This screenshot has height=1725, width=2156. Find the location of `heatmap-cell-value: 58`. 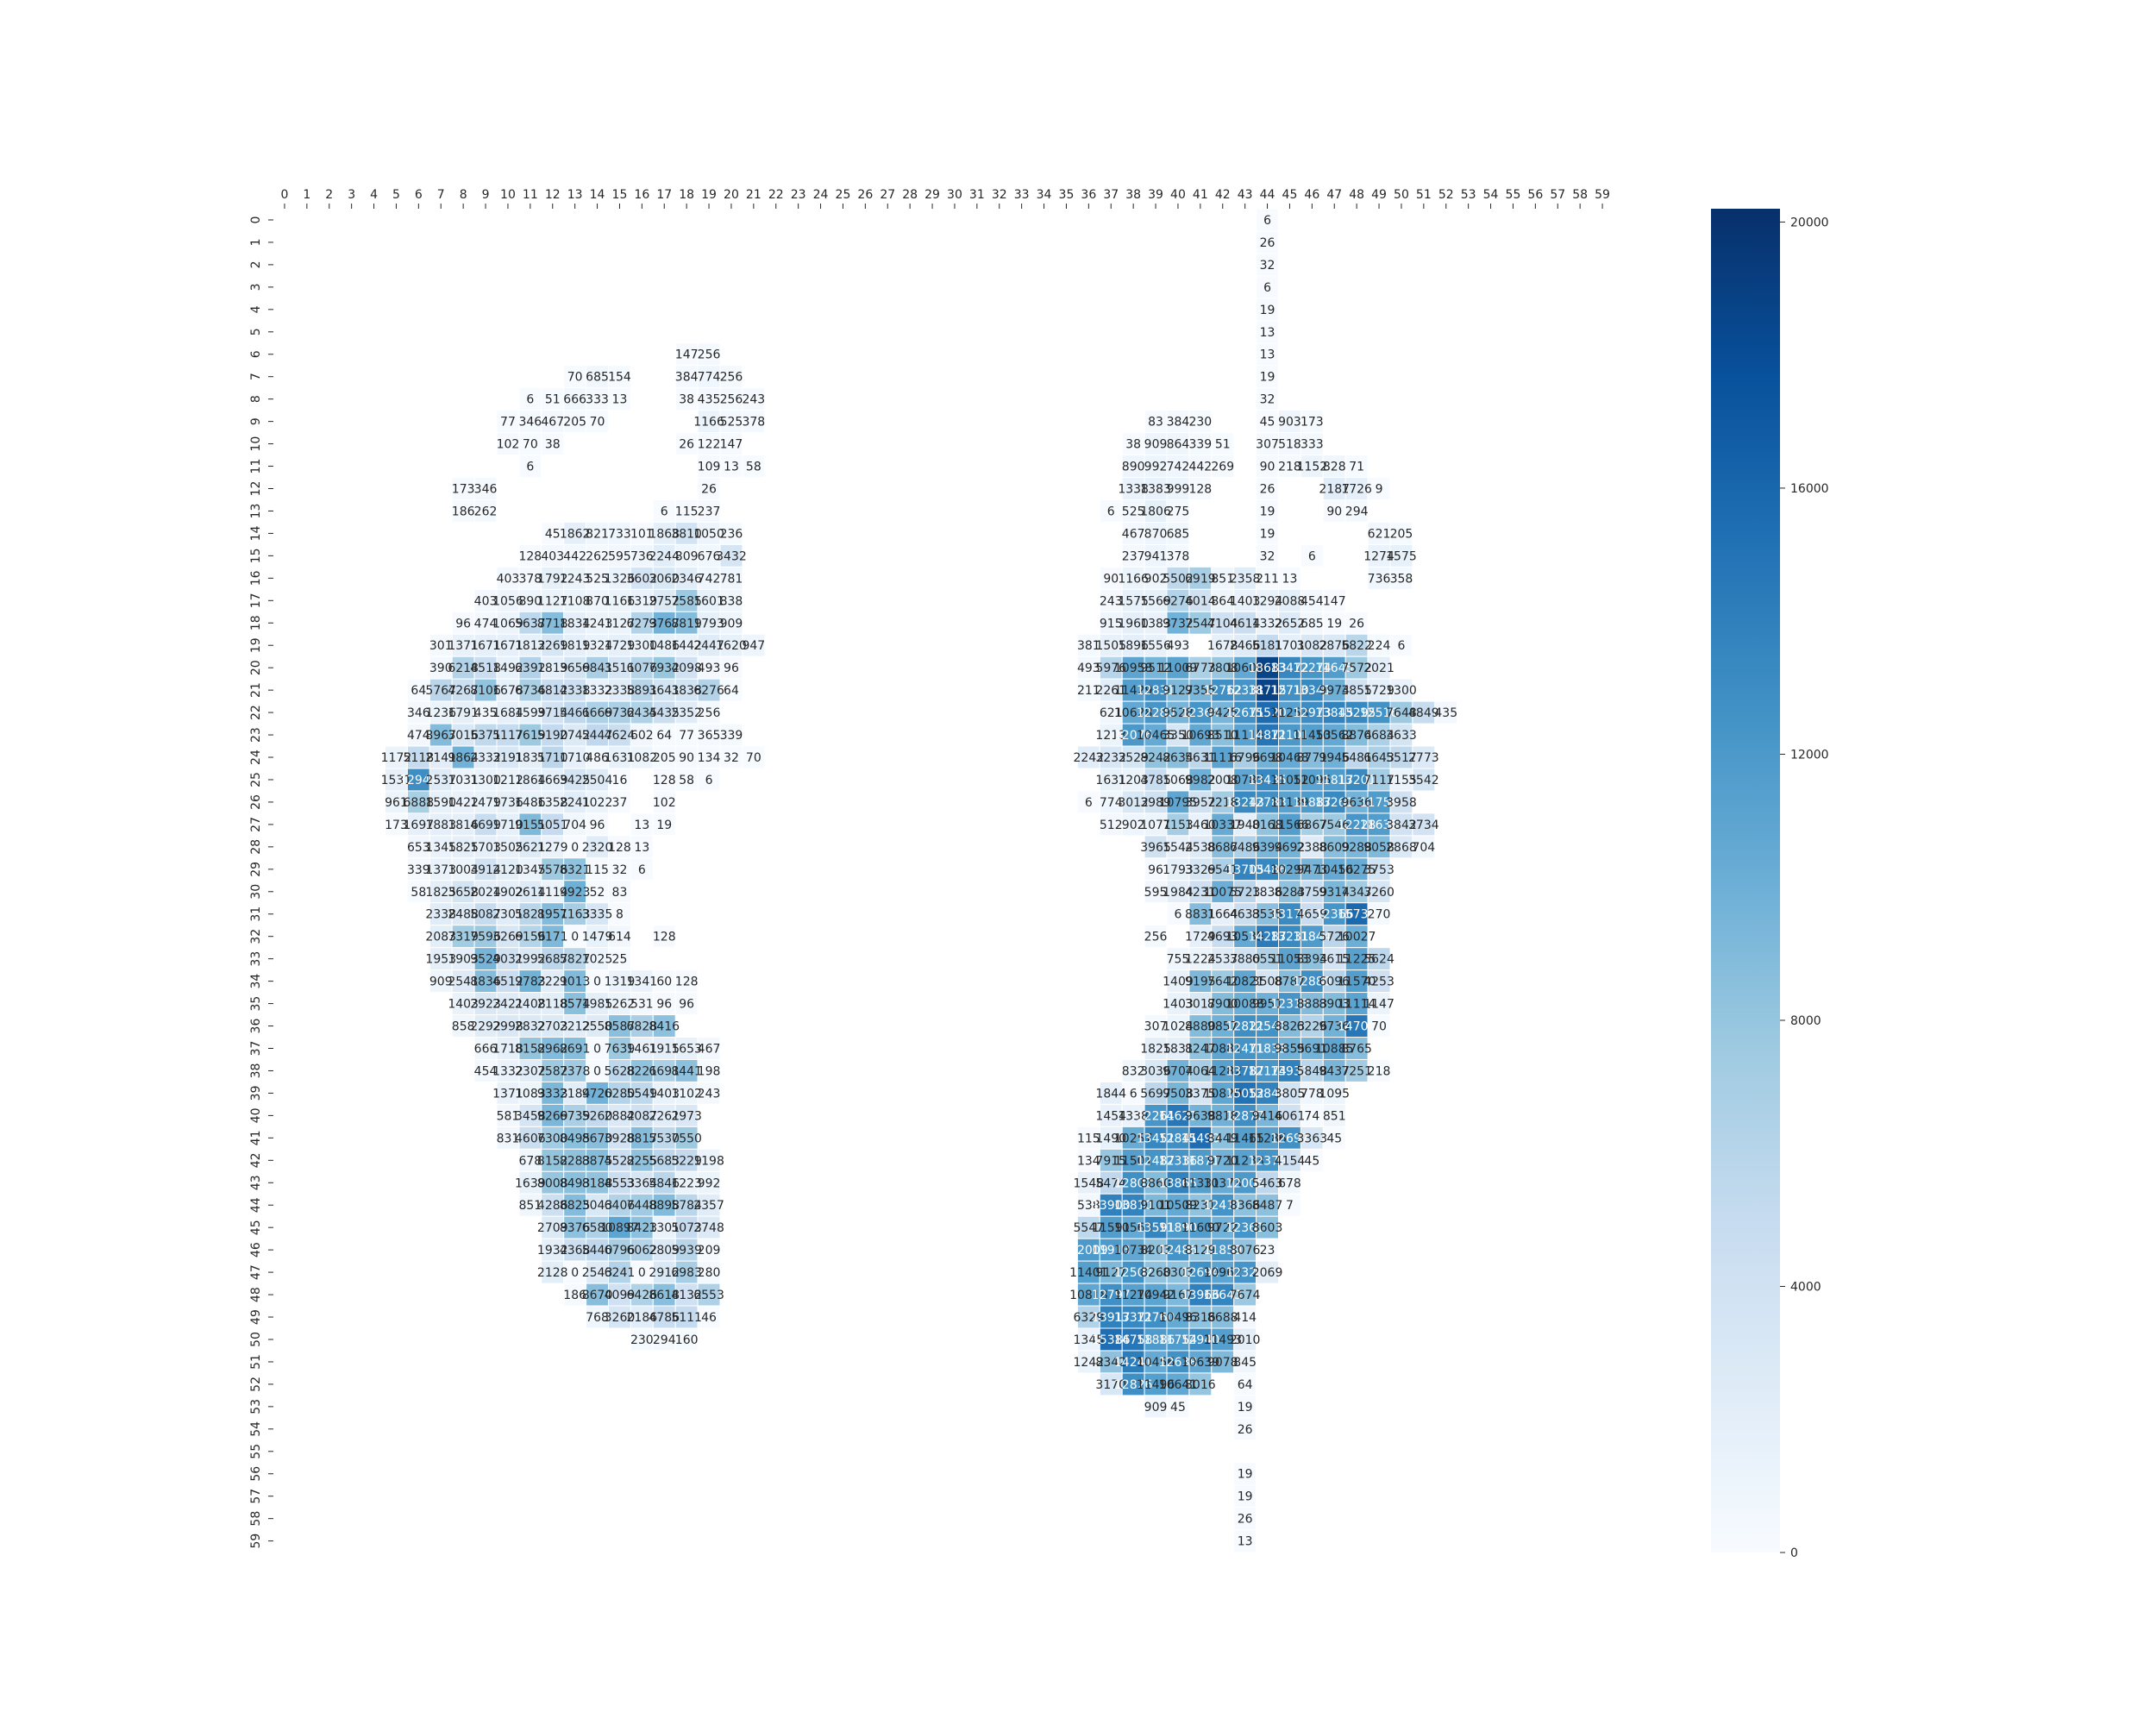

heatmap-cell-value: 58 is located at coordinates (418, 893).